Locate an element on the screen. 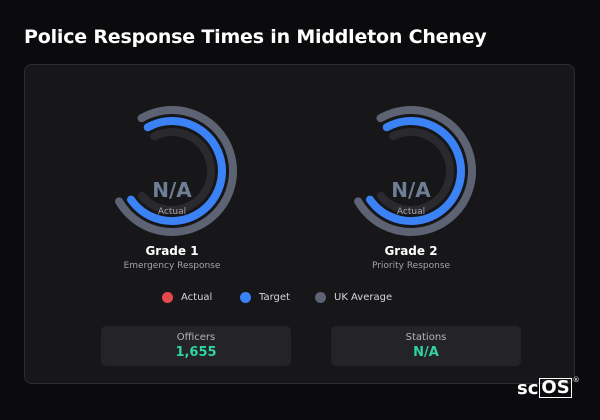 The width and height of the screenshot is (600, 420). scos-logo: sc OS ® is located at coordinates (548, 387).